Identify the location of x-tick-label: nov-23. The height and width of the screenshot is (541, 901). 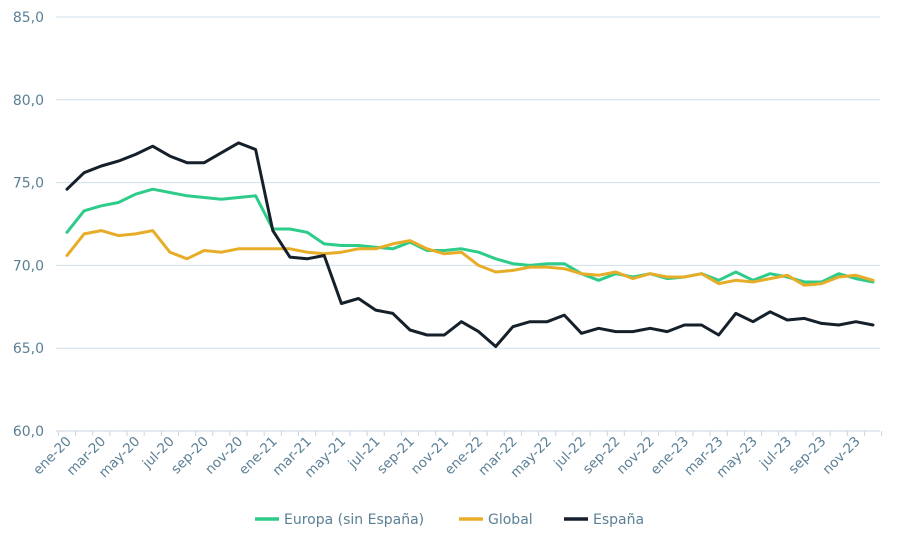
(841, 456).